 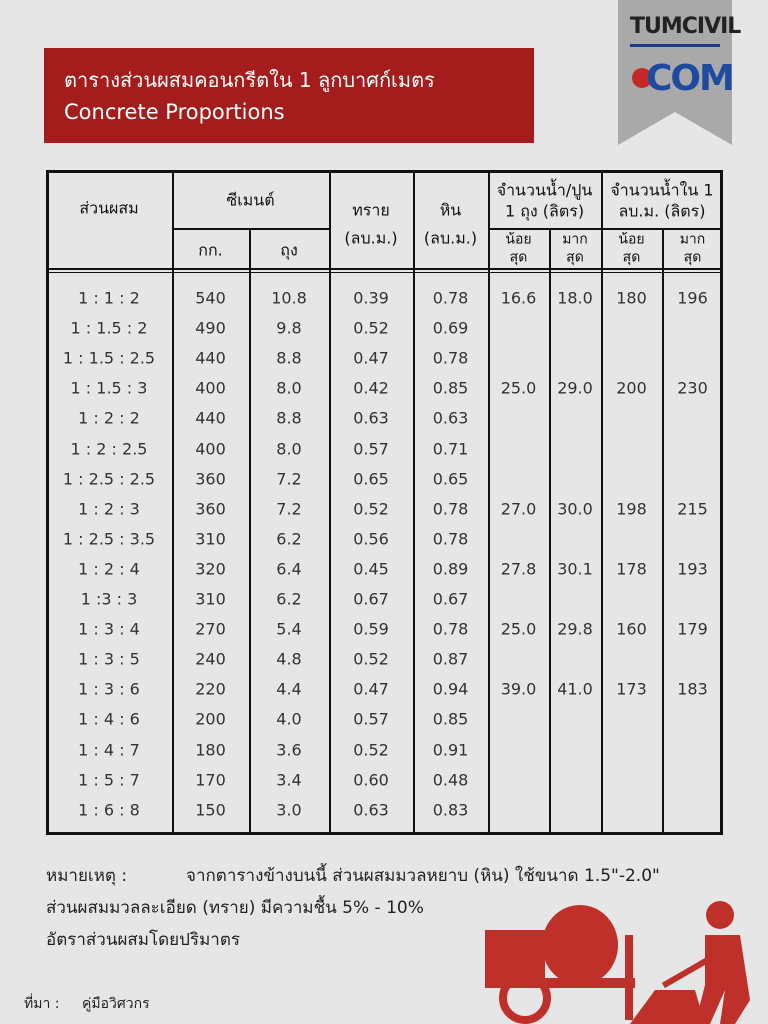 I want to click on table-cell: 220, so click(x=210, y=689).